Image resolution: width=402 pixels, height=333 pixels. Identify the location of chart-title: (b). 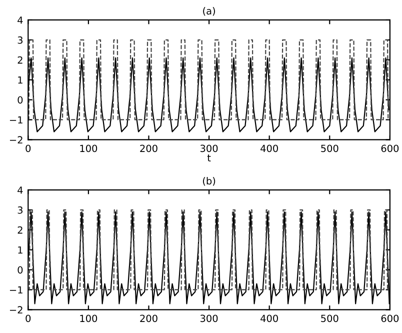
(209, 181).